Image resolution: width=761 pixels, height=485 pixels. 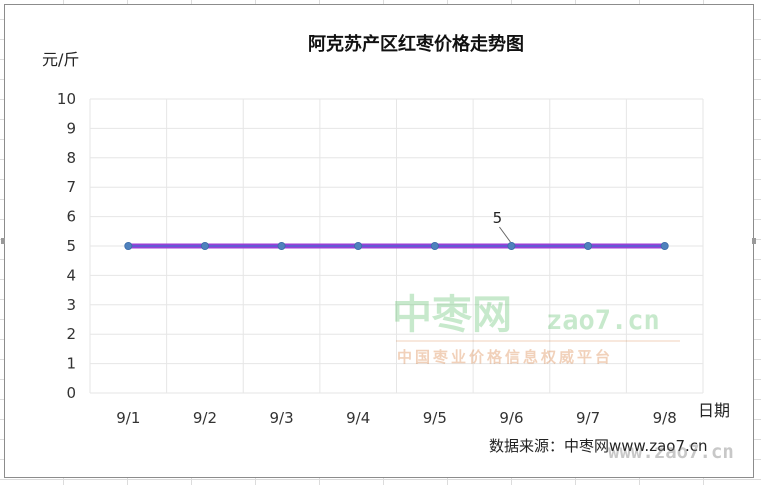 I want to click on x-tick-label: 9/6, so click(x=511, y=418).